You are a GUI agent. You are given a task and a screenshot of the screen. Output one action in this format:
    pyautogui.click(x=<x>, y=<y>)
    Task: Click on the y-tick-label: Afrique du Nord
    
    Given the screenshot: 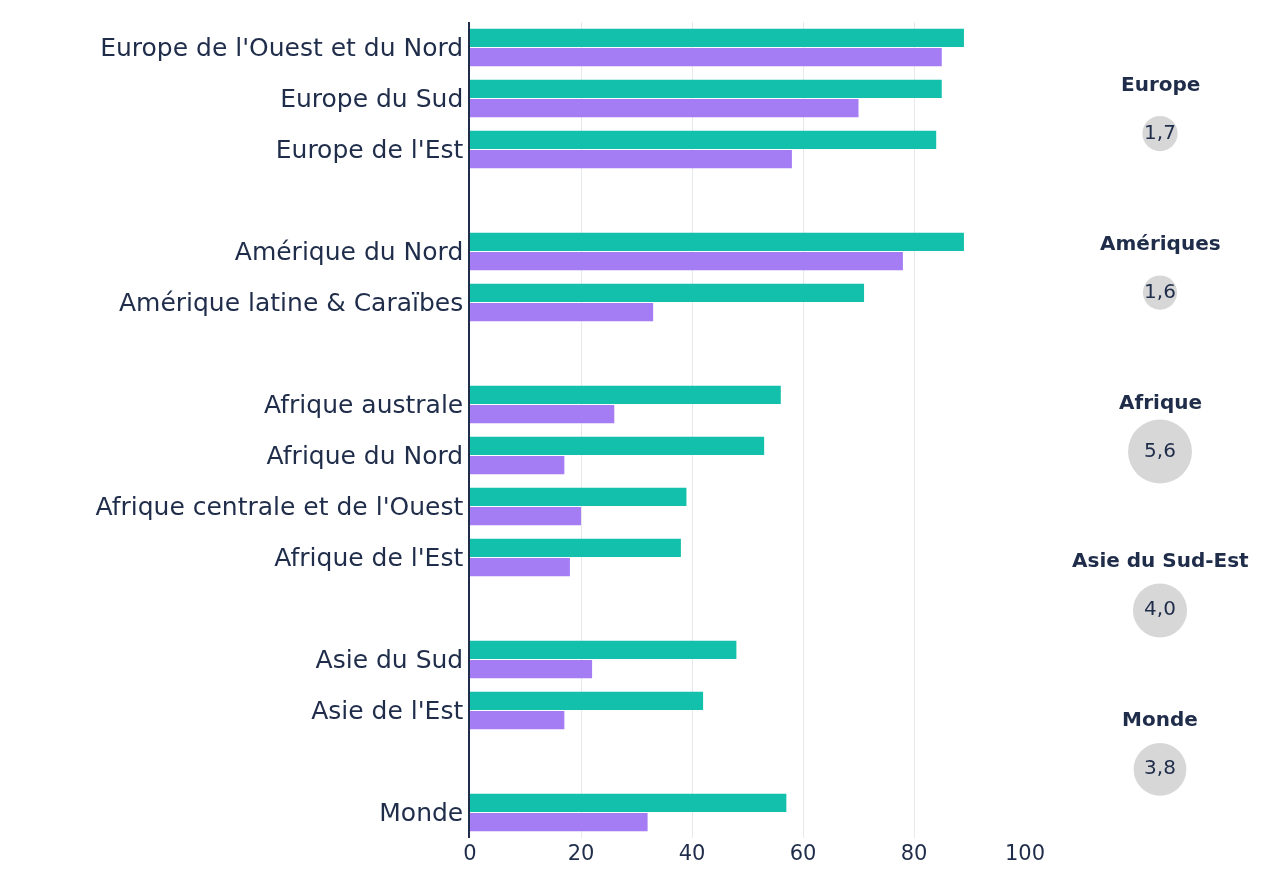 What is the action you would take?
    pyautogui.click(x=365, y=456)
    